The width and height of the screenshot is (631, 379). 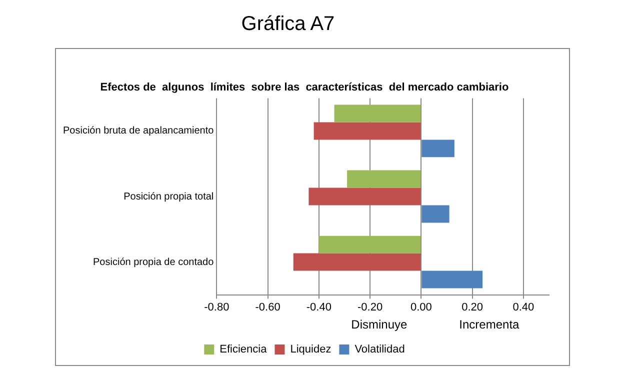 I want to click on y-tick-label: Posición bruta de apalancamiento, so click(x=138, y=131).